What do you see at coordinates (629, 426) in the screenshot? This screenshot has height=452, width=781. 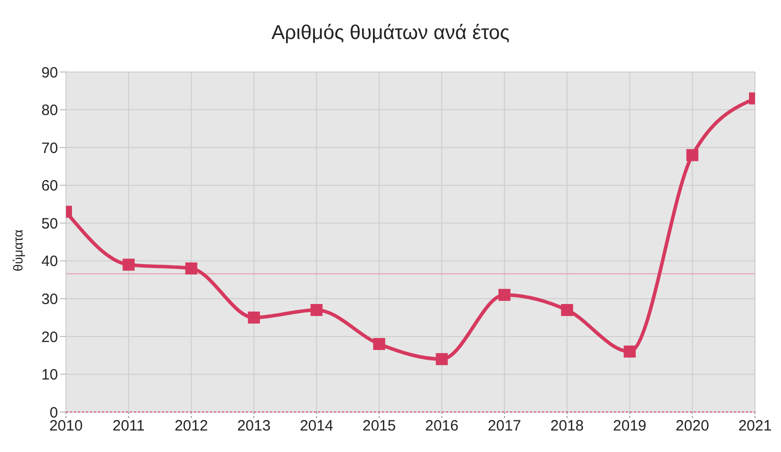 I see `x-tick-label: 2019` at bounding box center [629, 426].